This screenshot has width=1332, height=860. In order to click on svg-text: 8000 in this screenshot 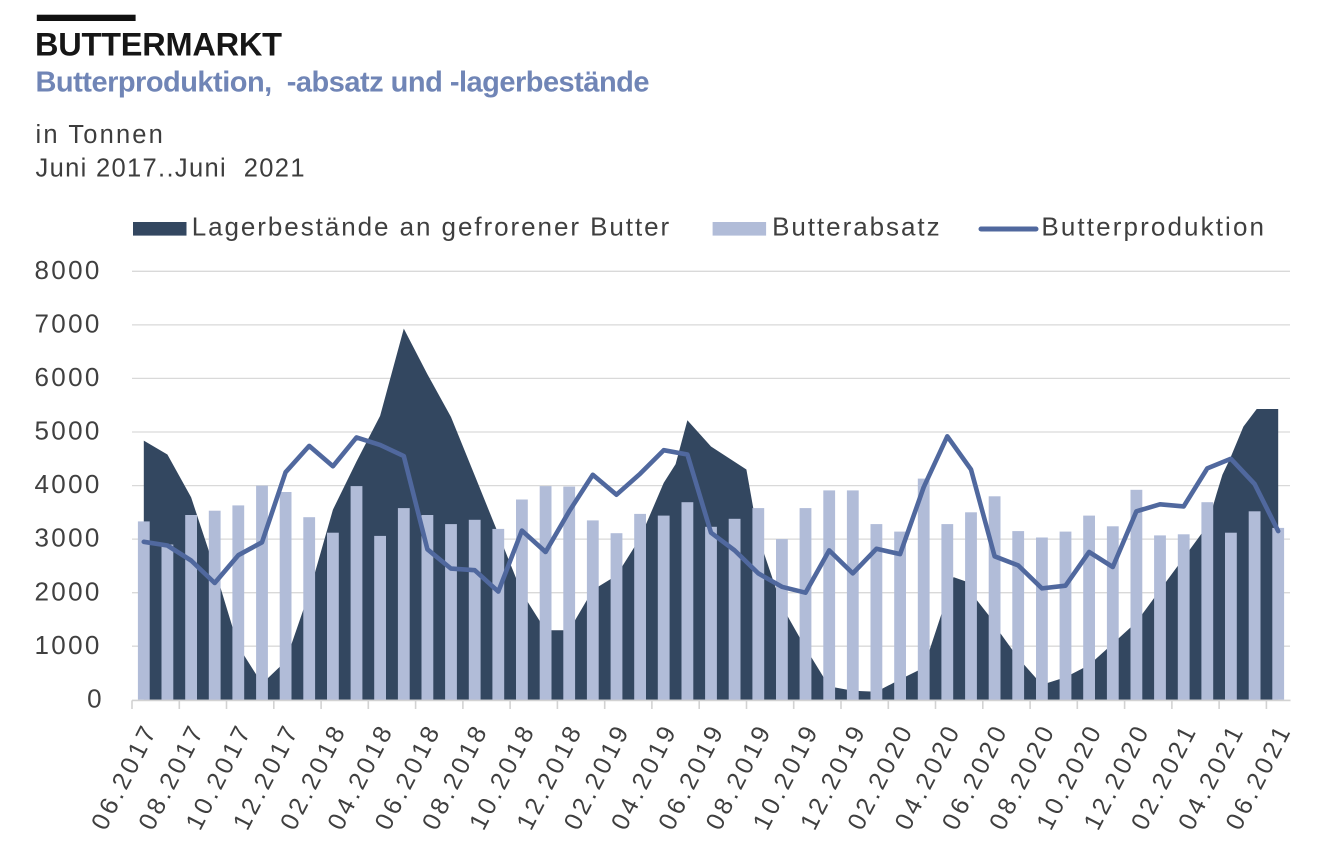, I will do `click(68, 270)`.